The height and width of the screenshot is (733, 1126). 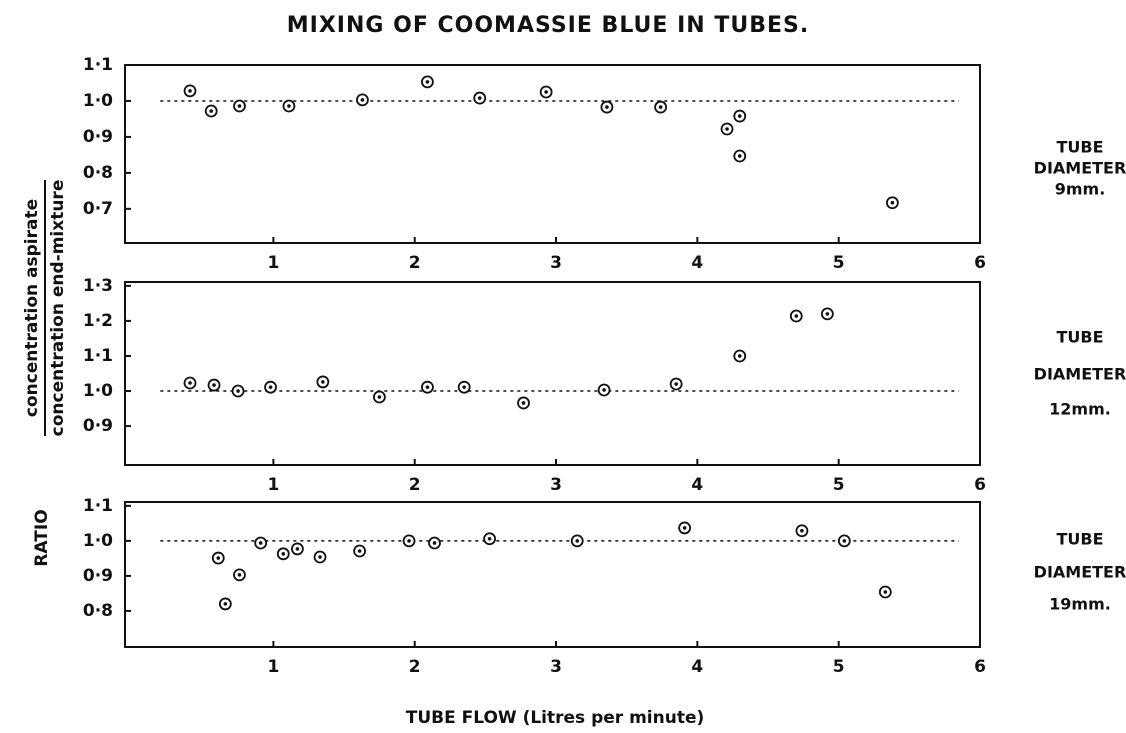 I want to click on chart-title: MIXING OF COOMASSIE BLUE IN TUBES., so click(x=548, y=25).